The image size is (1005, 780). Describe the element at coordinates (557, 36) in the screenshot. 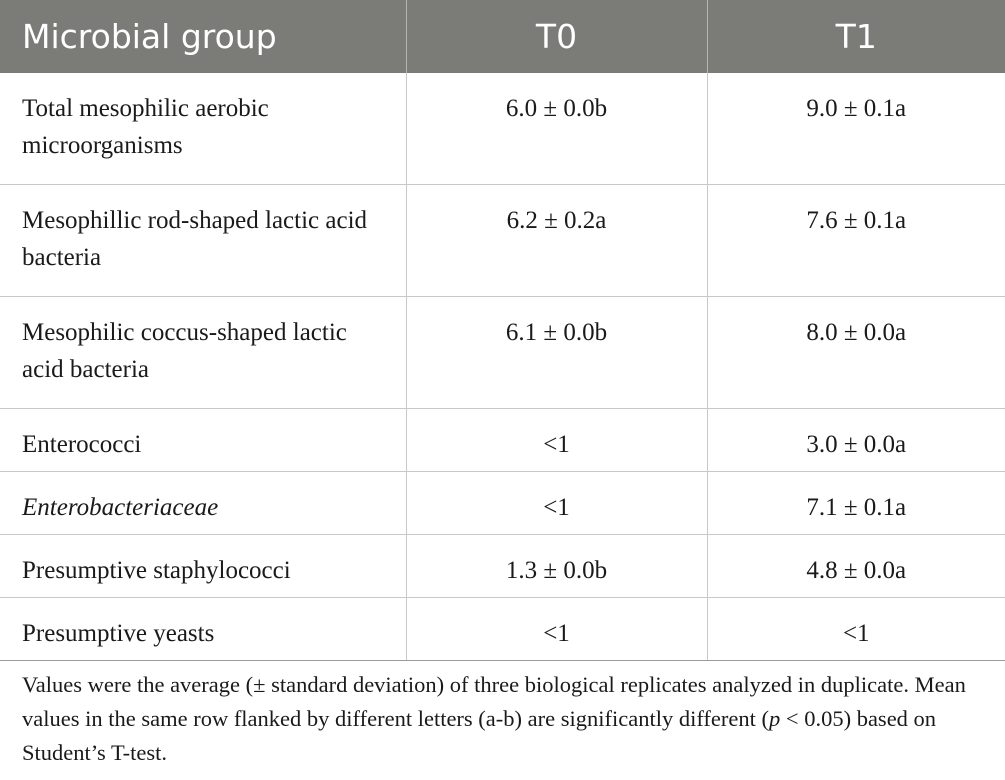

I see `header-t0: T0` at that location.